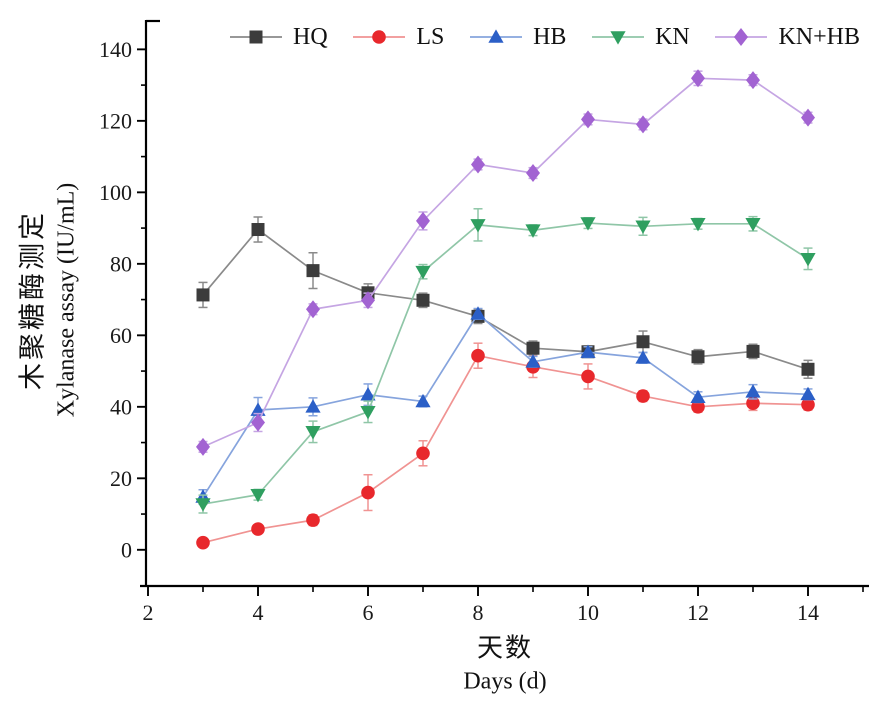 Image resolution: width=886 pixels, height=707 pixels. What do you see at coordinates (121, 263) in the screenshot?
I see `y-tick-label: 80` at bounding box center [121, 263].